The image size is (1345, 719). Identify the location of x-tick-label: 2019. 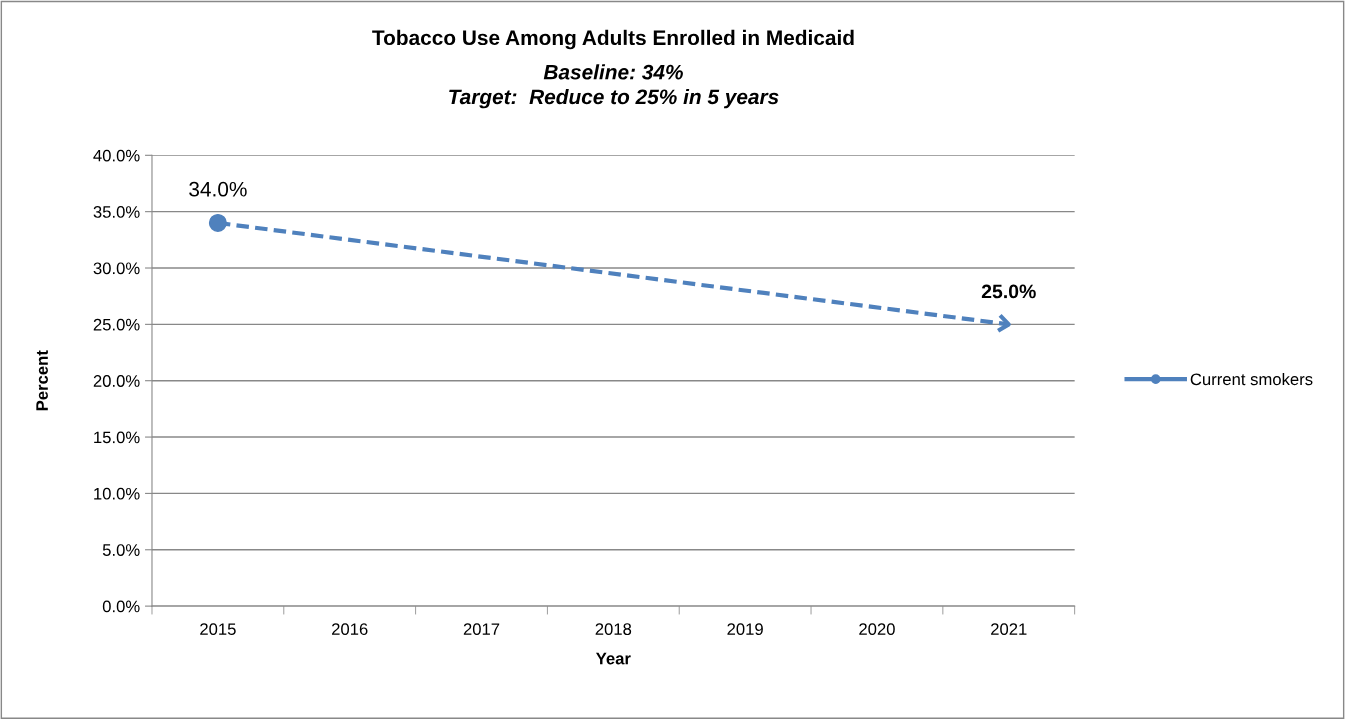
(745, 629).